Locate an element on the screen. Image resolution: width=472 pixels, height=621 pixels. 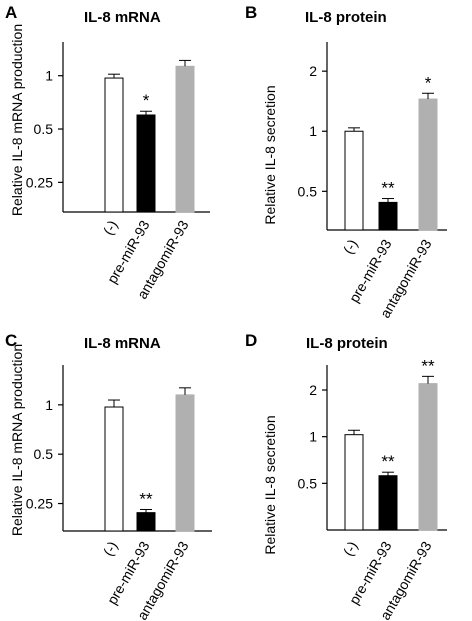
panel-letter: D is located at coordinates (251, 340).